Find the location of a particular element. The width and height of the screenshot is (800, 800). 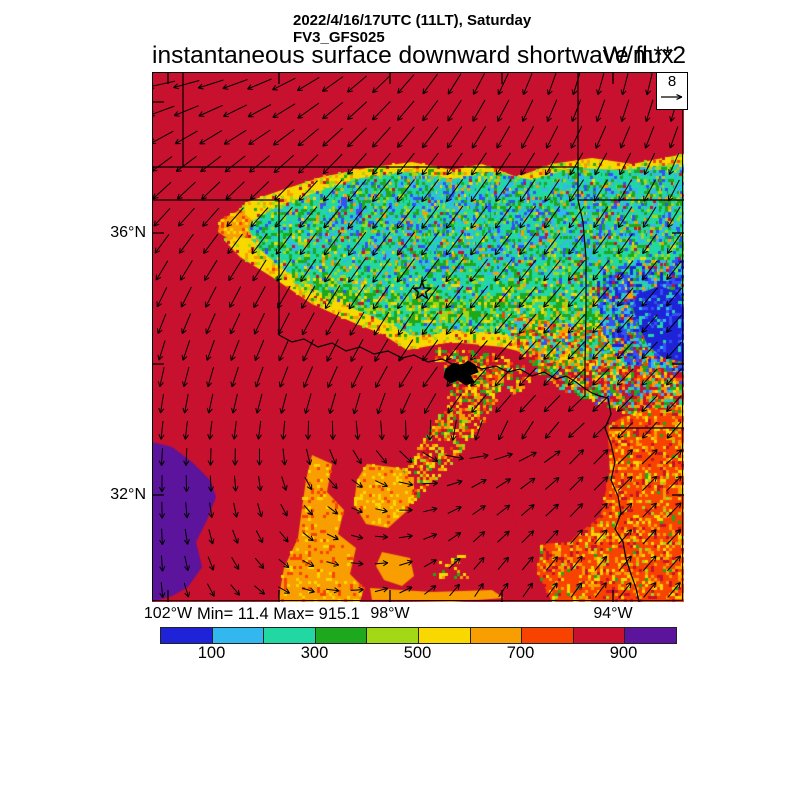

lat-label: 36°N is located at coordinates (128, 232).